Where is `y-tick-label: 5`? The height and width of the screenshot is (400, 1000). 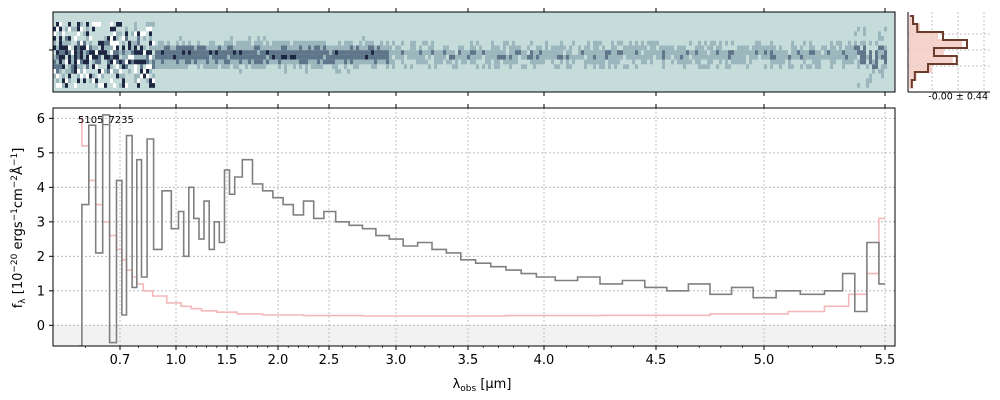 y-tick-label: 5 is located at coordinates (41, 153).